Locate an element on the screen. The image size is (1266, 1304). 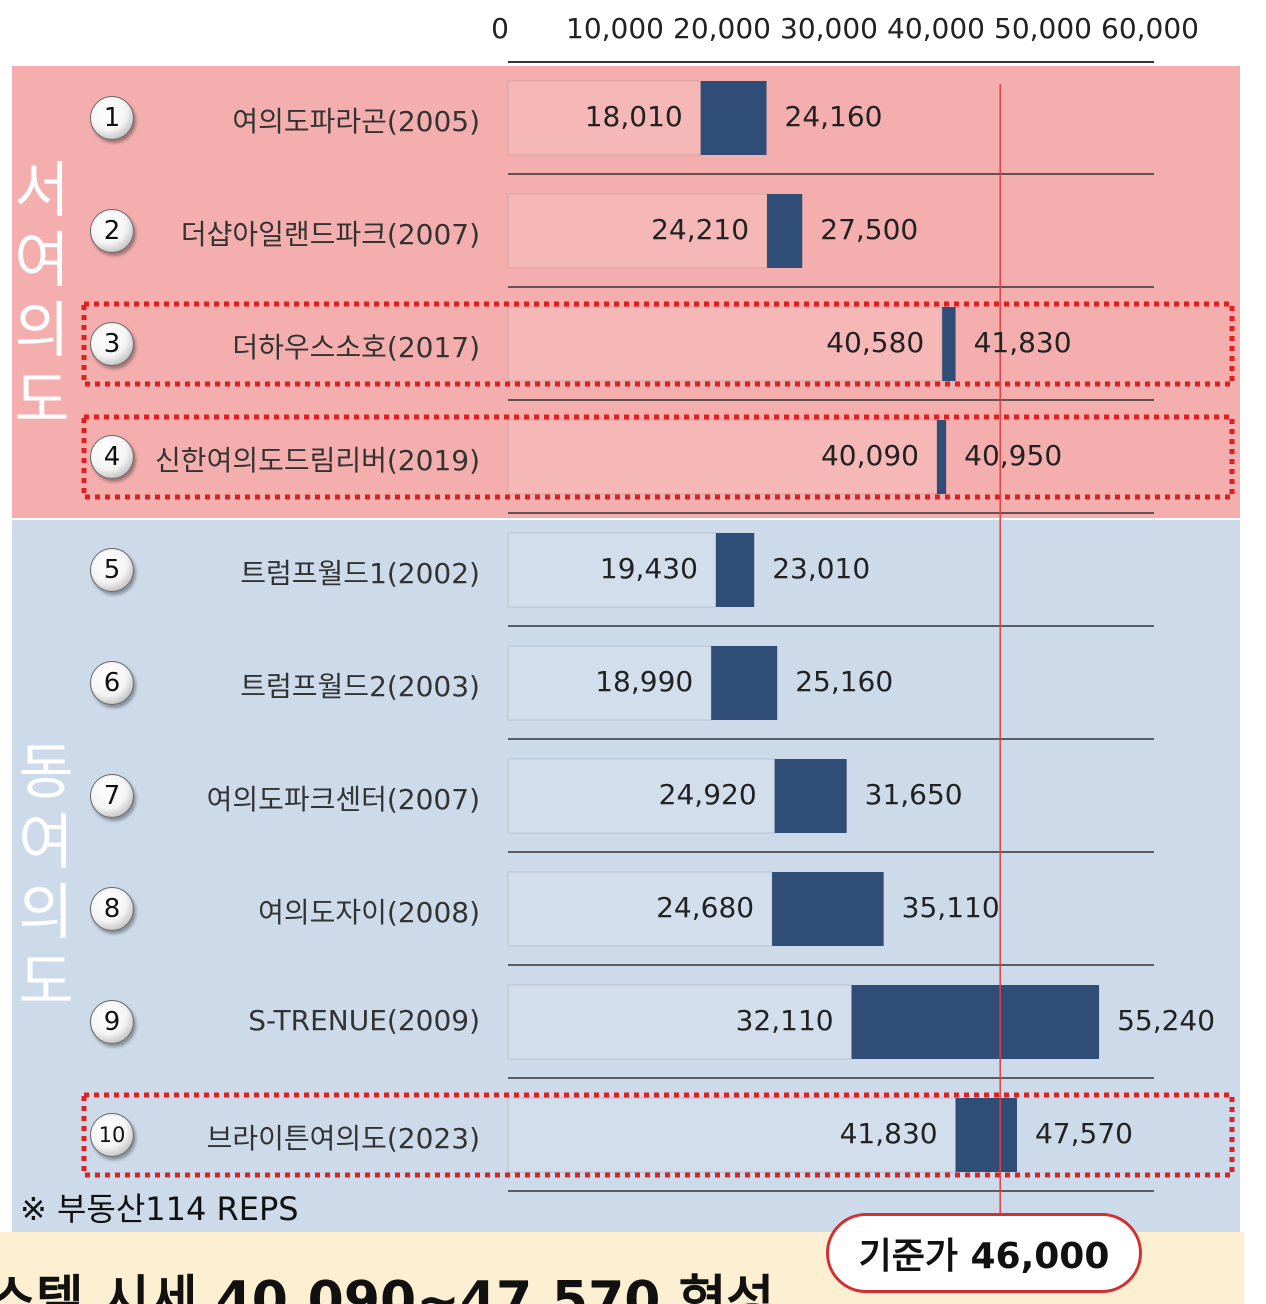
category-label: 더샵아일랜드파크(2007) is located at coordinates (330, 234).